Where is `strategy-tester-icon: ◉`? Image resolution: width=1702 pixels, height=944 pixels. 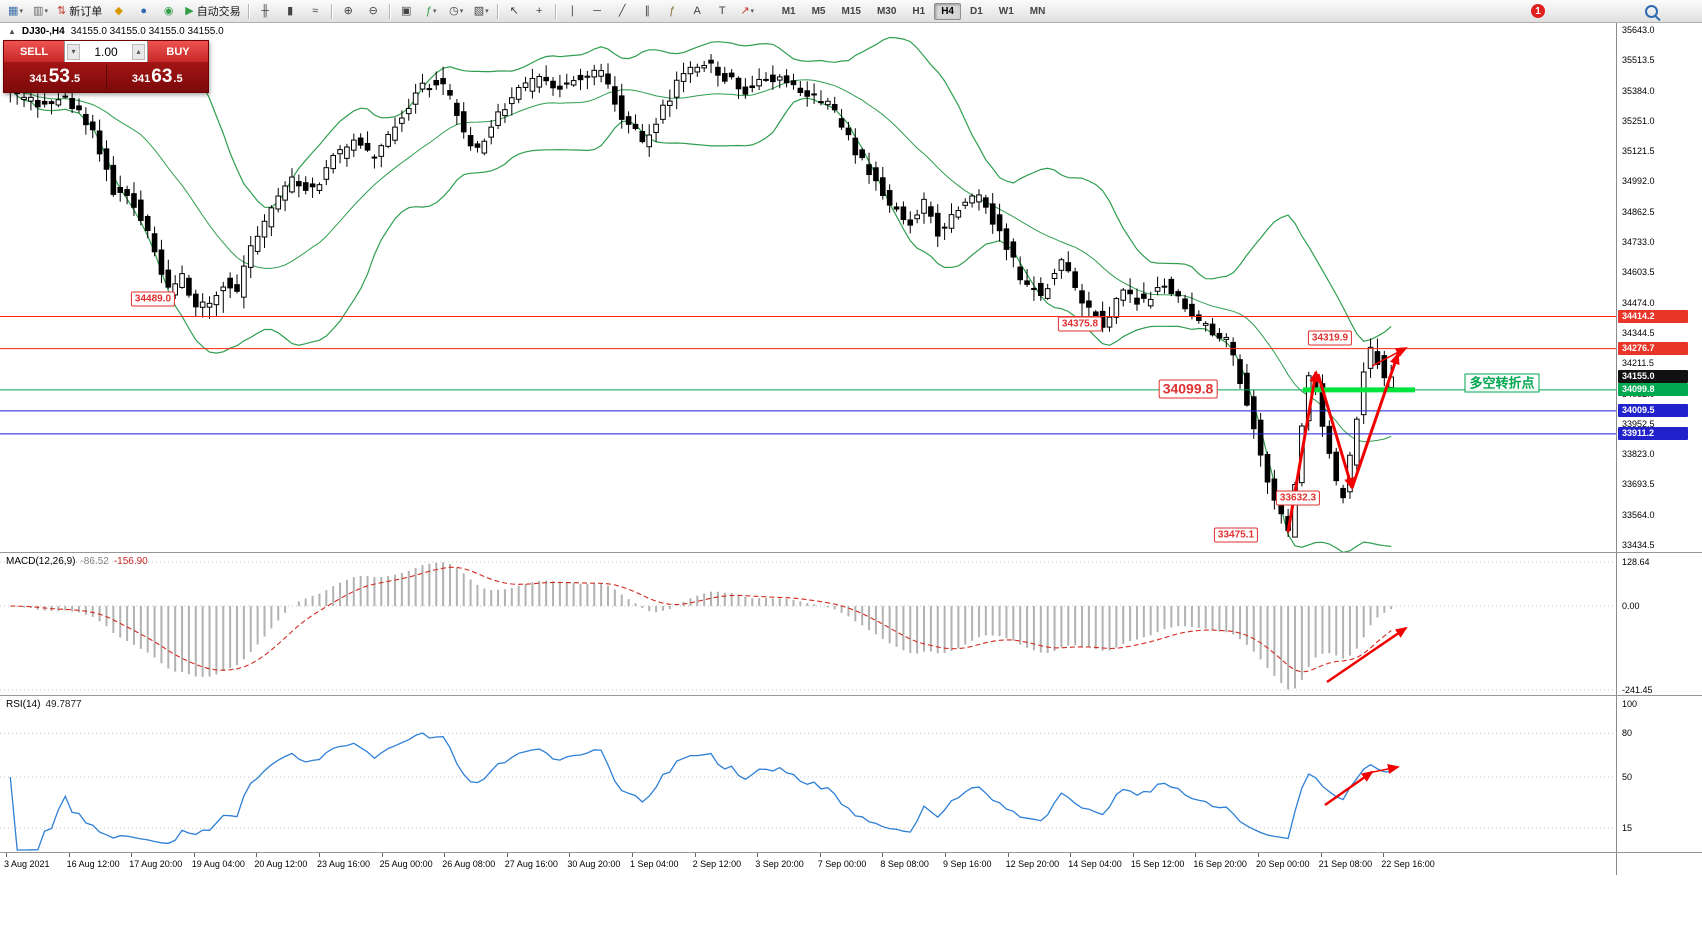
strategy-tester-icon: ◉ is located at coordinates (168, 10).